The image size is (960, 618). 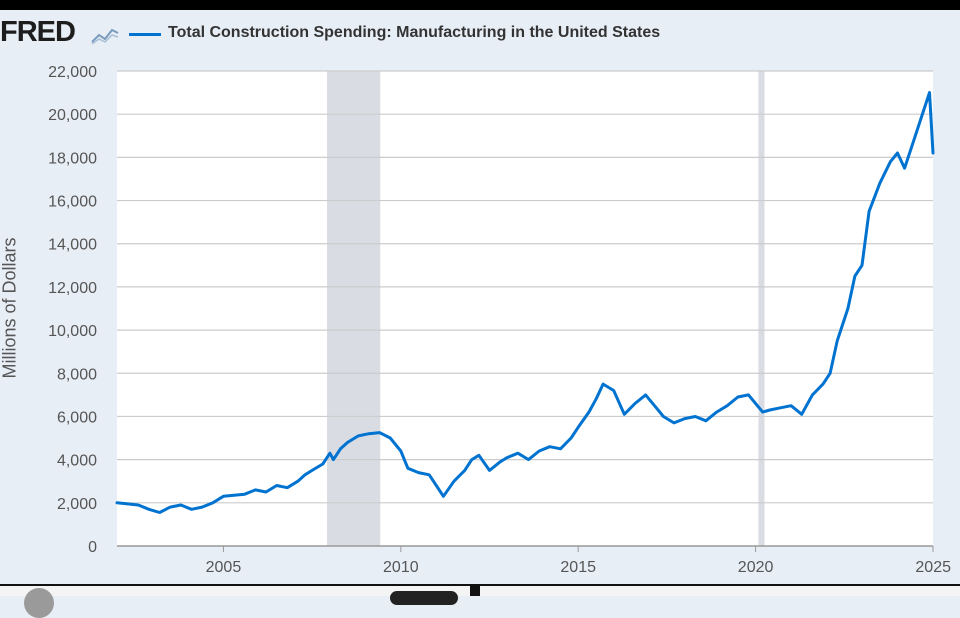 What do you see at coordinates (72, 331) in the screenshot?
I see `y-tick-label: 10,000` at bounding box center [72, 331].